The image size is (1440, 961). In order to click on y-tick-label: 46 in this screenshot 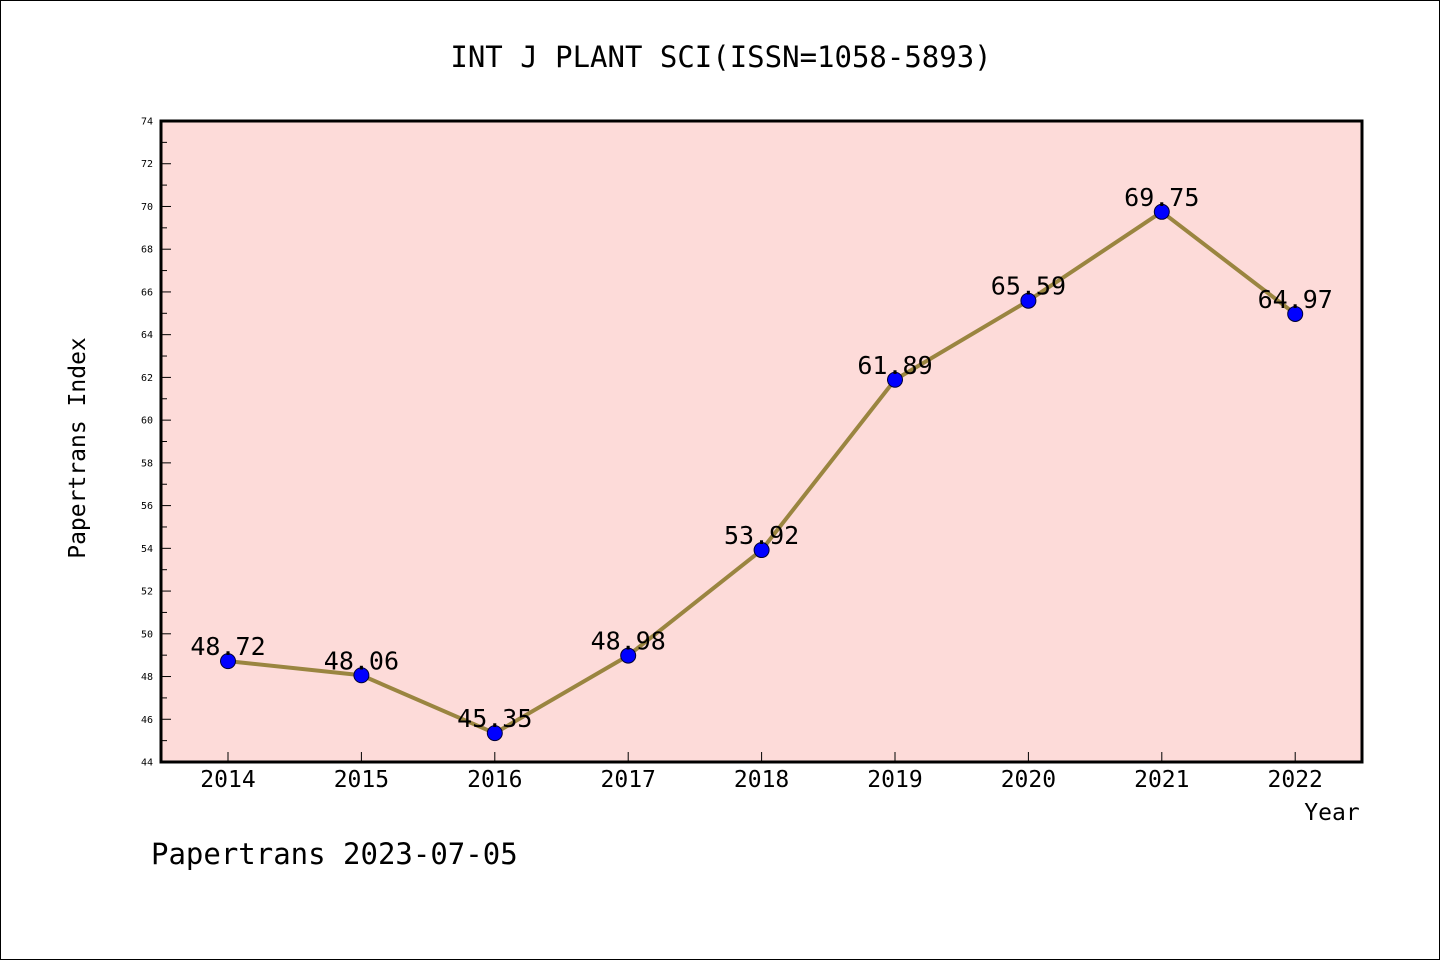, I will do `click(147, 720)`.